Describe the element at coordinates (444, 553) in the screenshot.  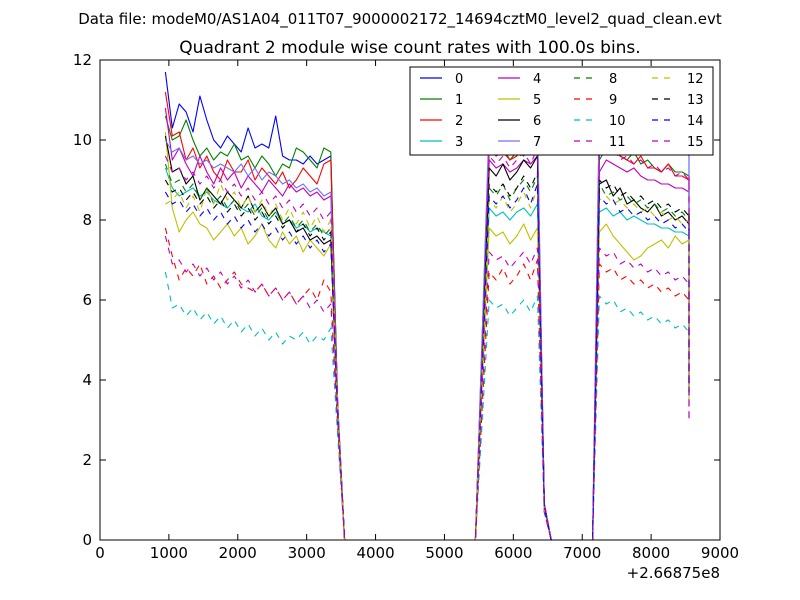
I see `x-tick-label: 5000` at that location.